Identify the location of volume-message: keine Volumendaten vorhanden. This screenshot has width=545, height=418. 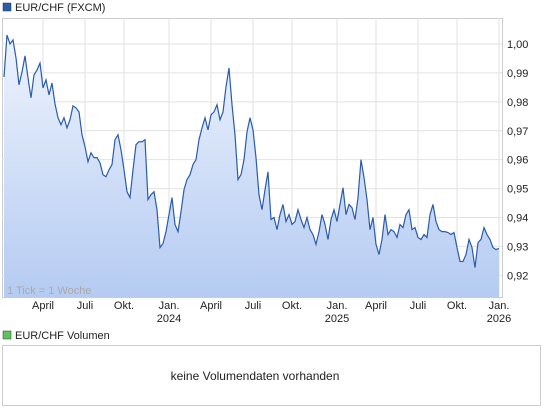
(255, 376).